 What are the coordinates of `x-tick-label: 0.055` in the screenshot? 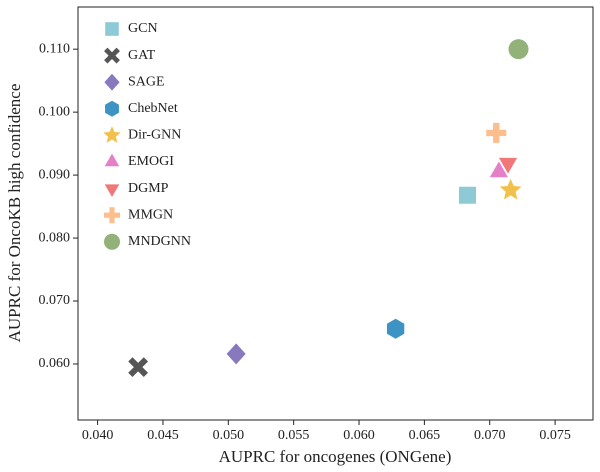 It's located at (294, 435).